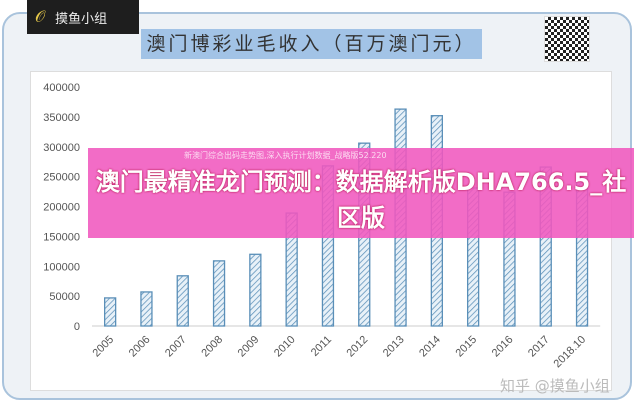 The width and height of the screenshot is (634, 400). I want to click on banner-subtext: 新澳门综合出码走势图,深入执行计划数据_战略版52.220, so click(285, 155).